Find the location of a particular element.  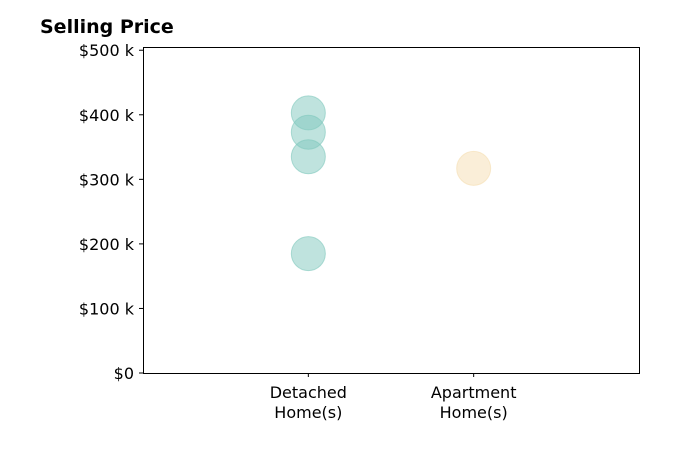

data-points is located at coordinates (391, 183).